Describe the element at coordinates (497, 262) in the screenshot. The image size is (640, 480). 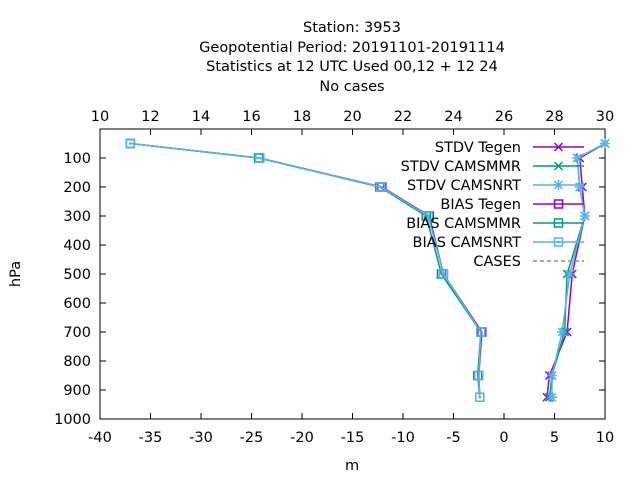
I see `legend-label: CASES` at that location.